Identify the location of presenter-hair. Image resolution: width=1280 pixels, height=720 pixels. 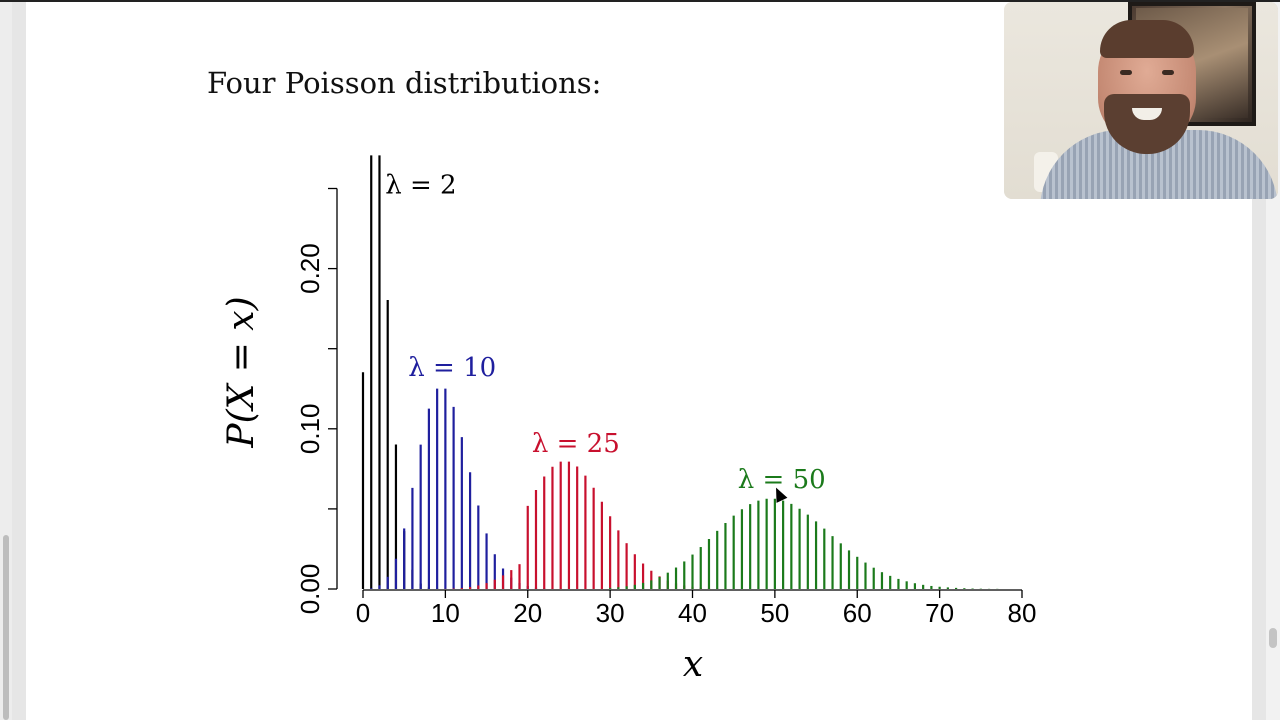
(1147, 39).